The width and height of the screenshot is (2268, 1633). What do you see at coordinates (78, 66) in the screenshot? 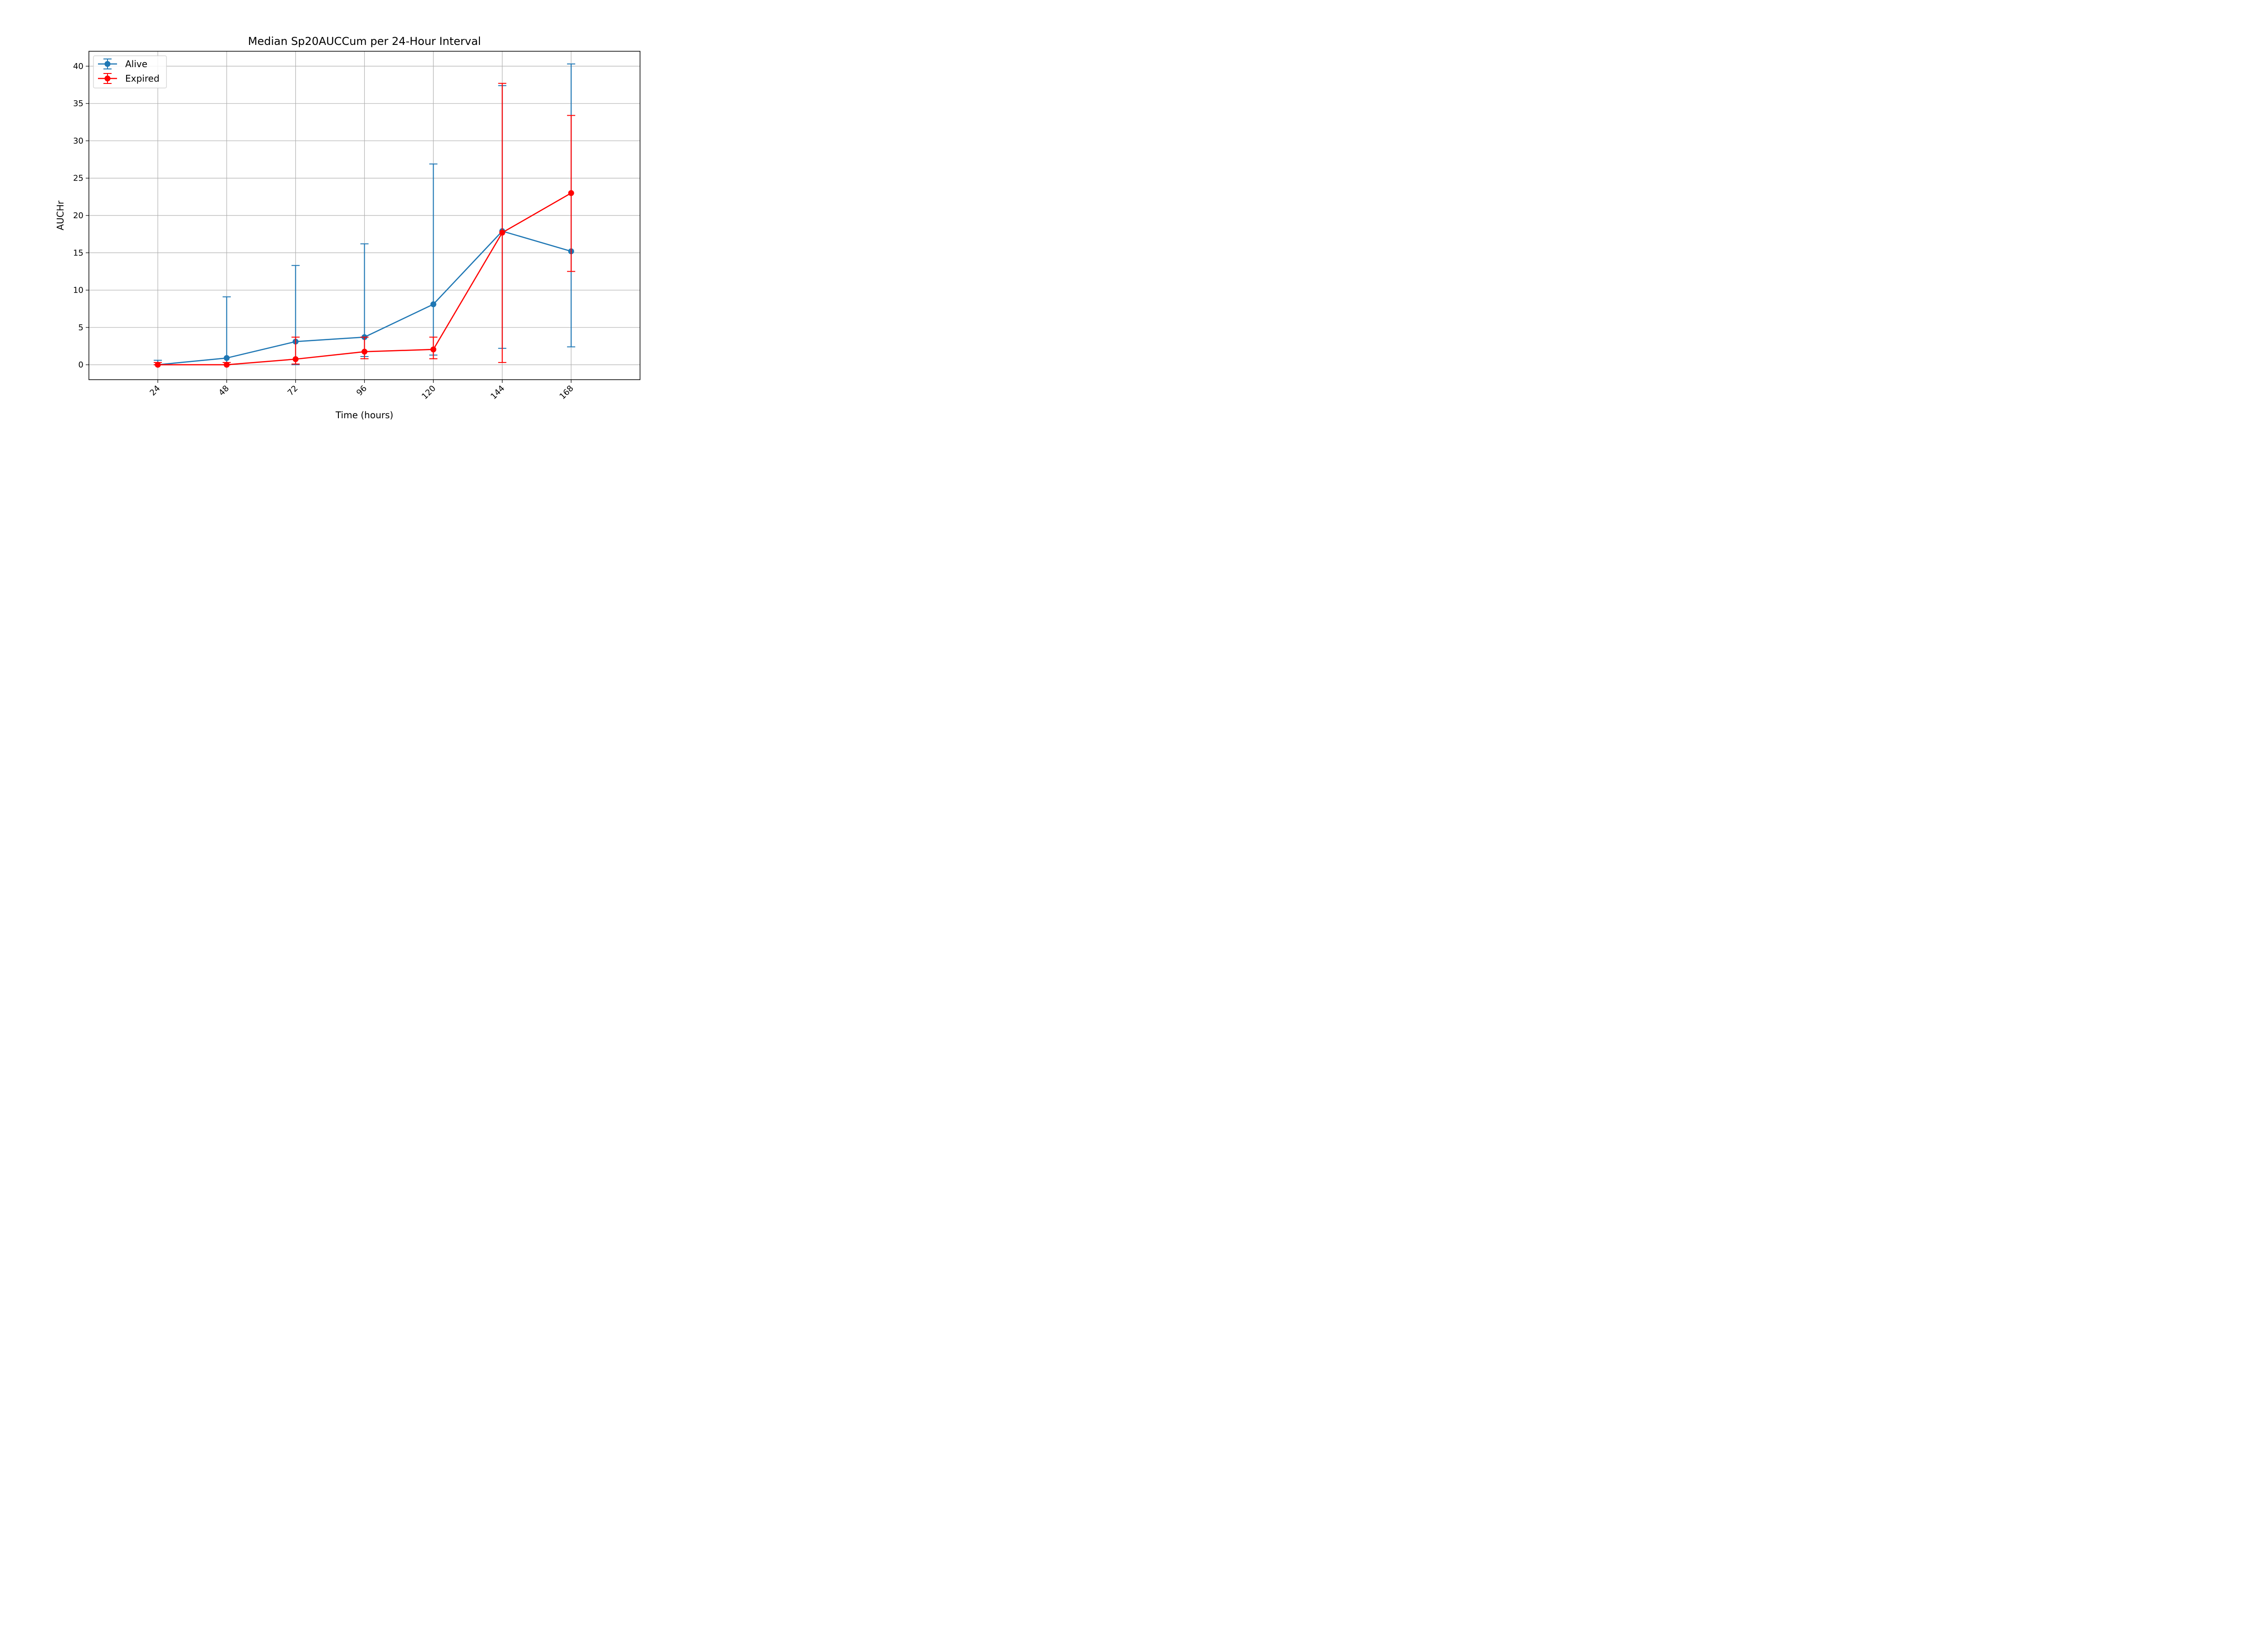
I see `y-tick-label: 40` at bounding box center [78, 66].